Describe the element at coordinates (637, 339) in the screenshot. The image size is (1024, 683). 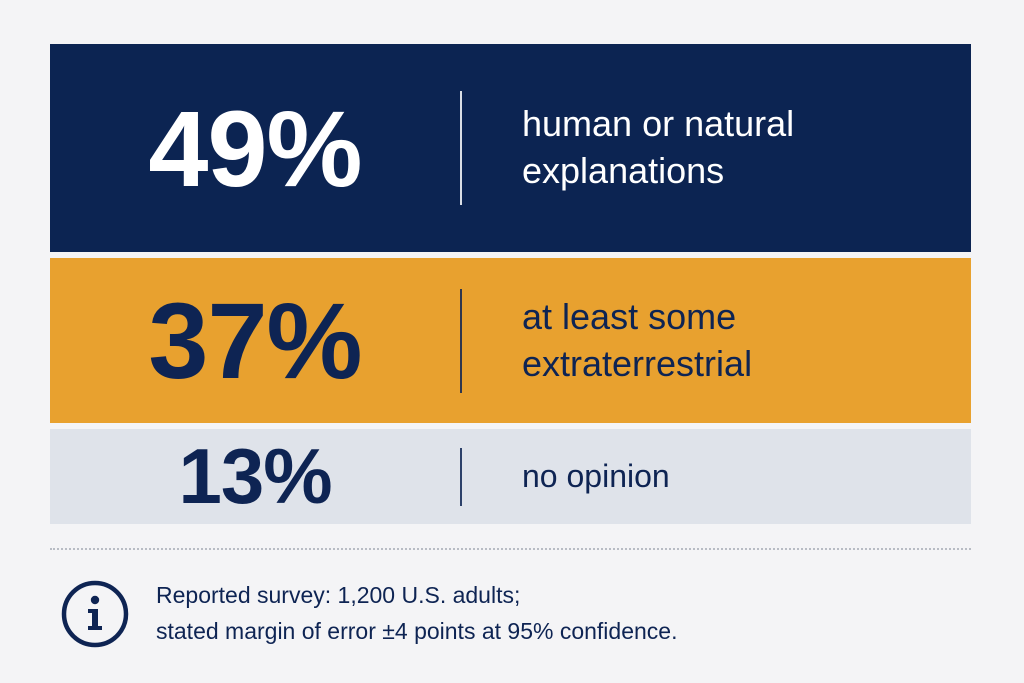
I see `category-label: at least some extraterrestrial` at that location.